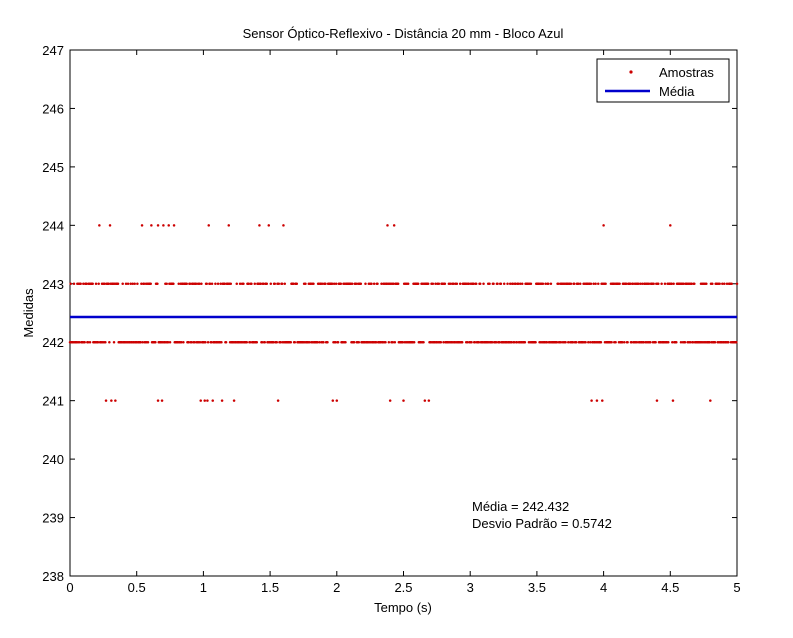 Image resolution: width=793 pixels, height=638 pixels. What do you see at coordinates (53, 167) in the screenshot?
I see `y-tick-label: 245` at bounding box center [53, 167].